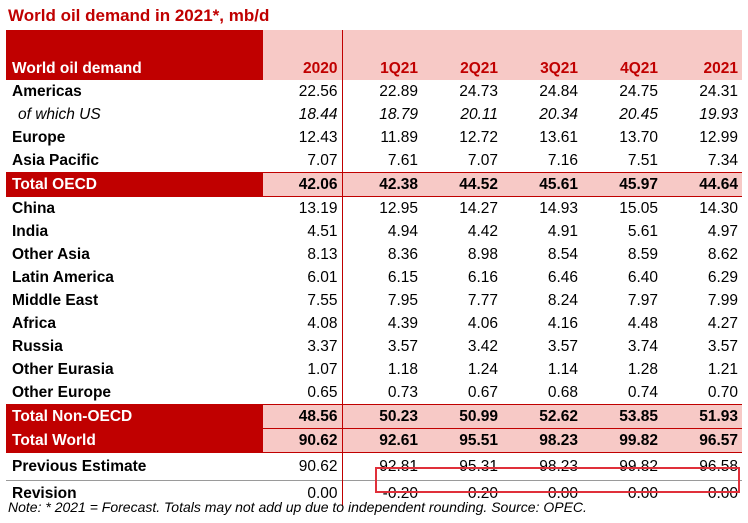 This screenshot has height=523, width=748. Describe the element at coordinates (303, 137) in the screenshot. I see `cell-value: 12.43` at that location.